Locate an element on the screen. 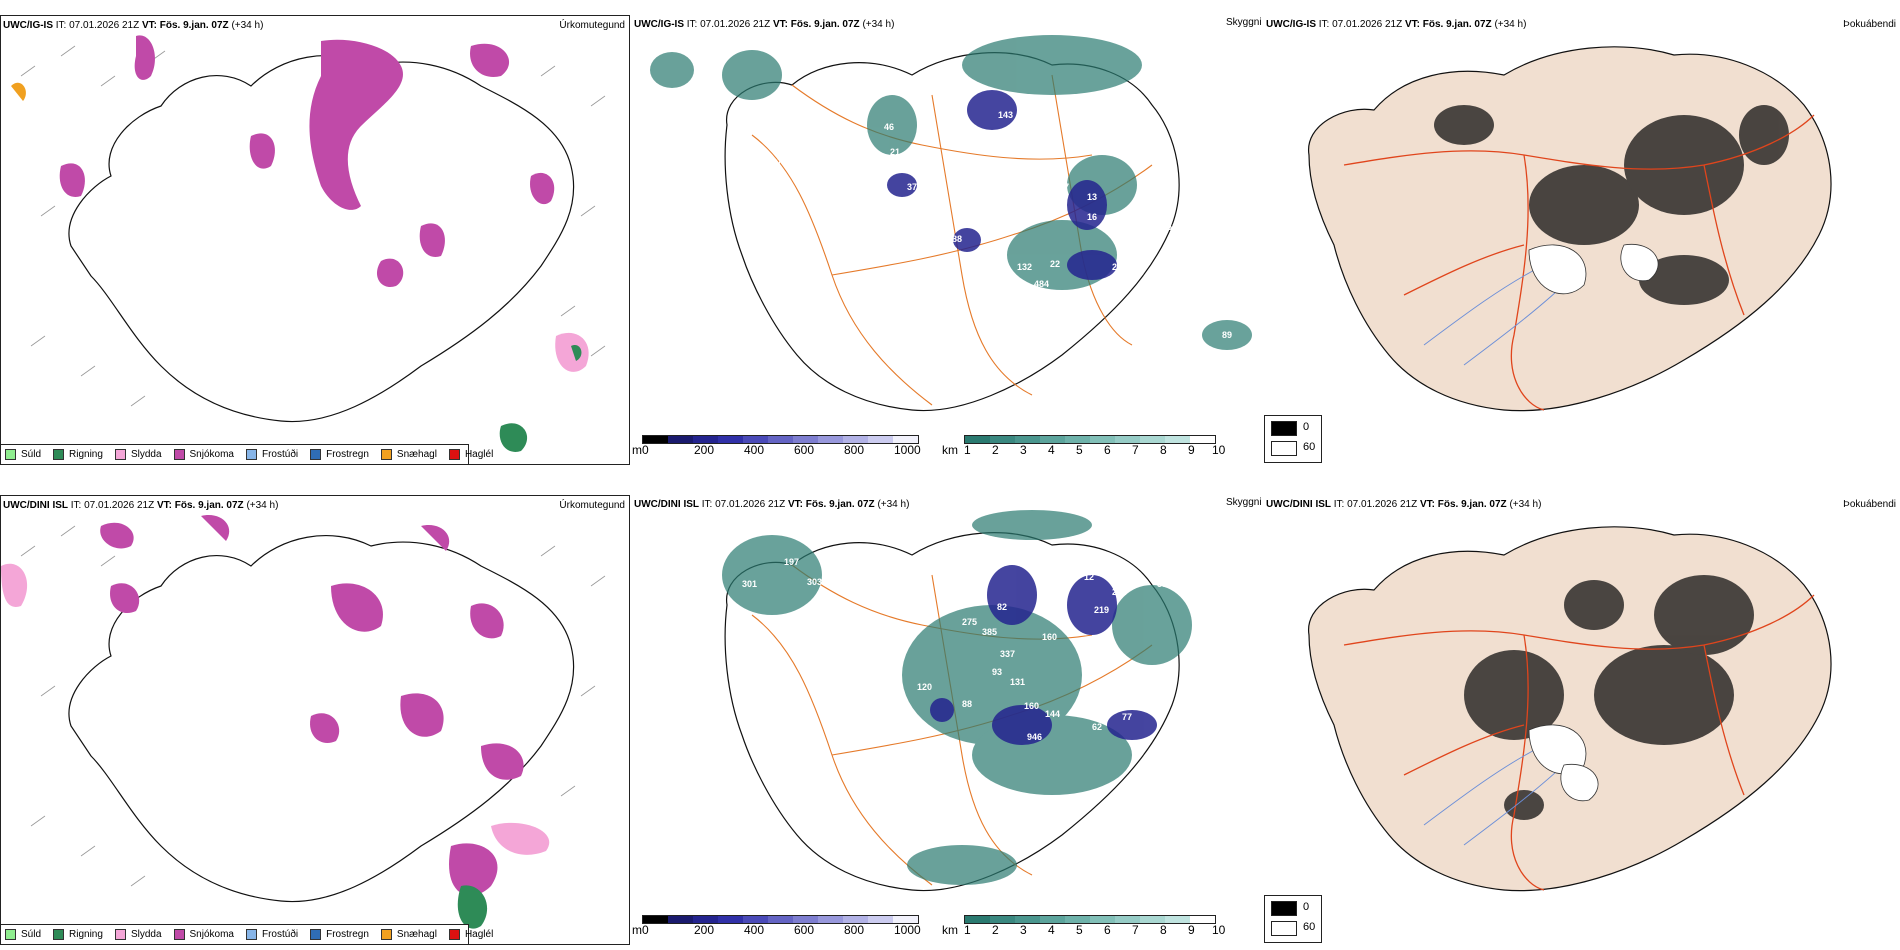 The width and height of the screenshot is (1900, 950). tick-label: 0 is located at coordinates (645, 930).